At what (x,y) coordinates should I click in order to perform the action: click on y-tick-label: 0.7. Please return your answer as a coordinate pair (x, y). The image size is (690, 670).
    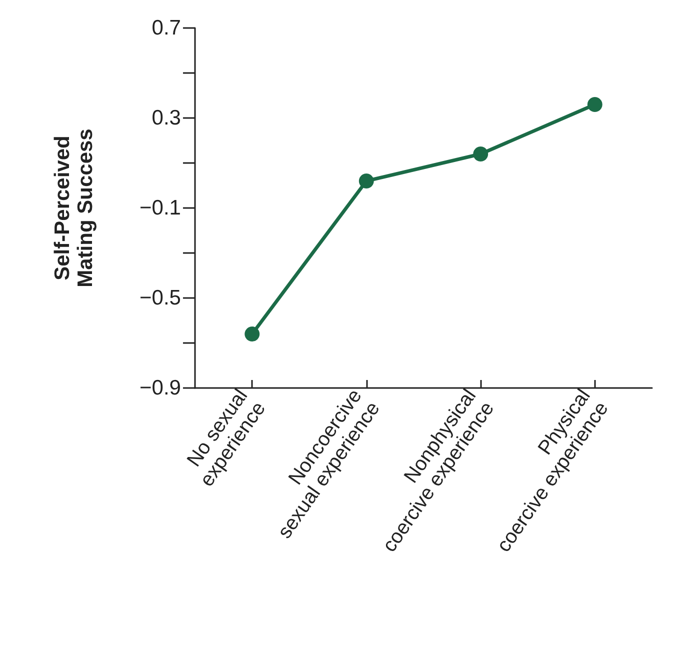
    Looking at the image, I should click on (166, 28).